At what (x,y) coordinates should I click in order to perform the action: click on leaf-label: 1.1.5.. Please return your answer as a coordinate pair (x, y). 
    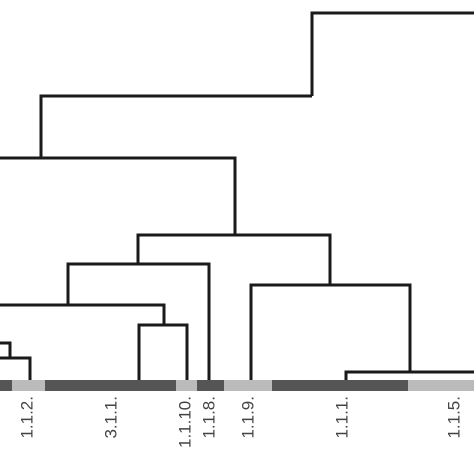
    Looking at the image, I should click on (453, 417).